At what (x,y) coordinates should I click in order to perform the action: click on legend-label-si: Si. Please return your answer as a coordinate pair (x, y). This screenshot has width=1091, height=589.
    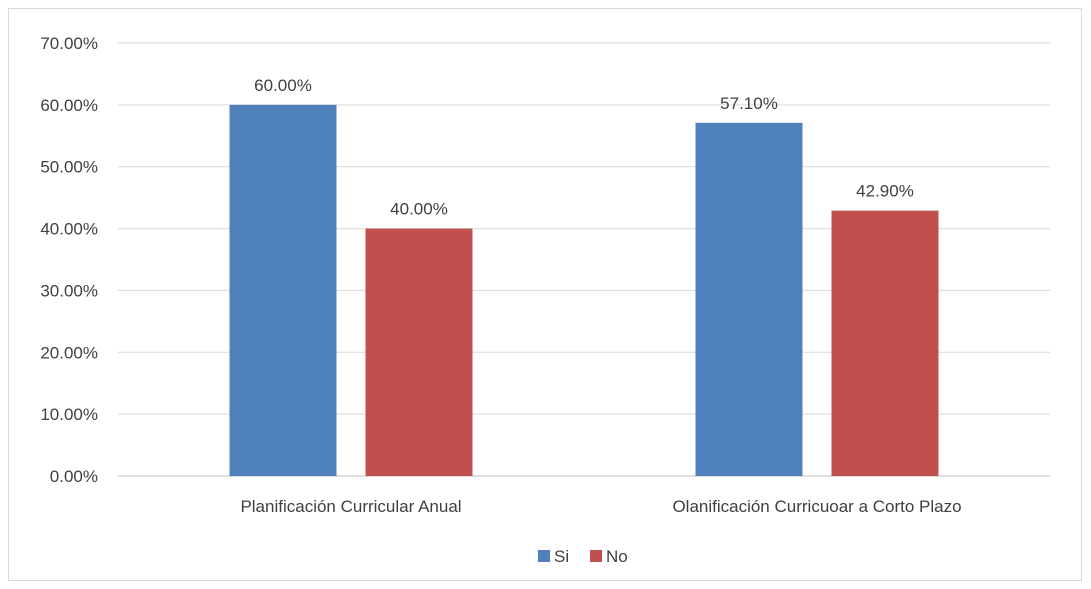
    Looking at the image, I should click on (561, 556).